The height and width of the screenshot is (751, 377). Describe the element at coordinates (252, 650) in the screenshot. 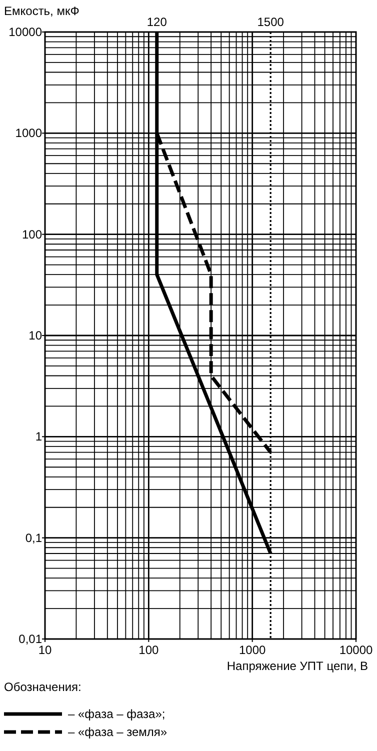

I see `x-tick-label: 1000` at that location.